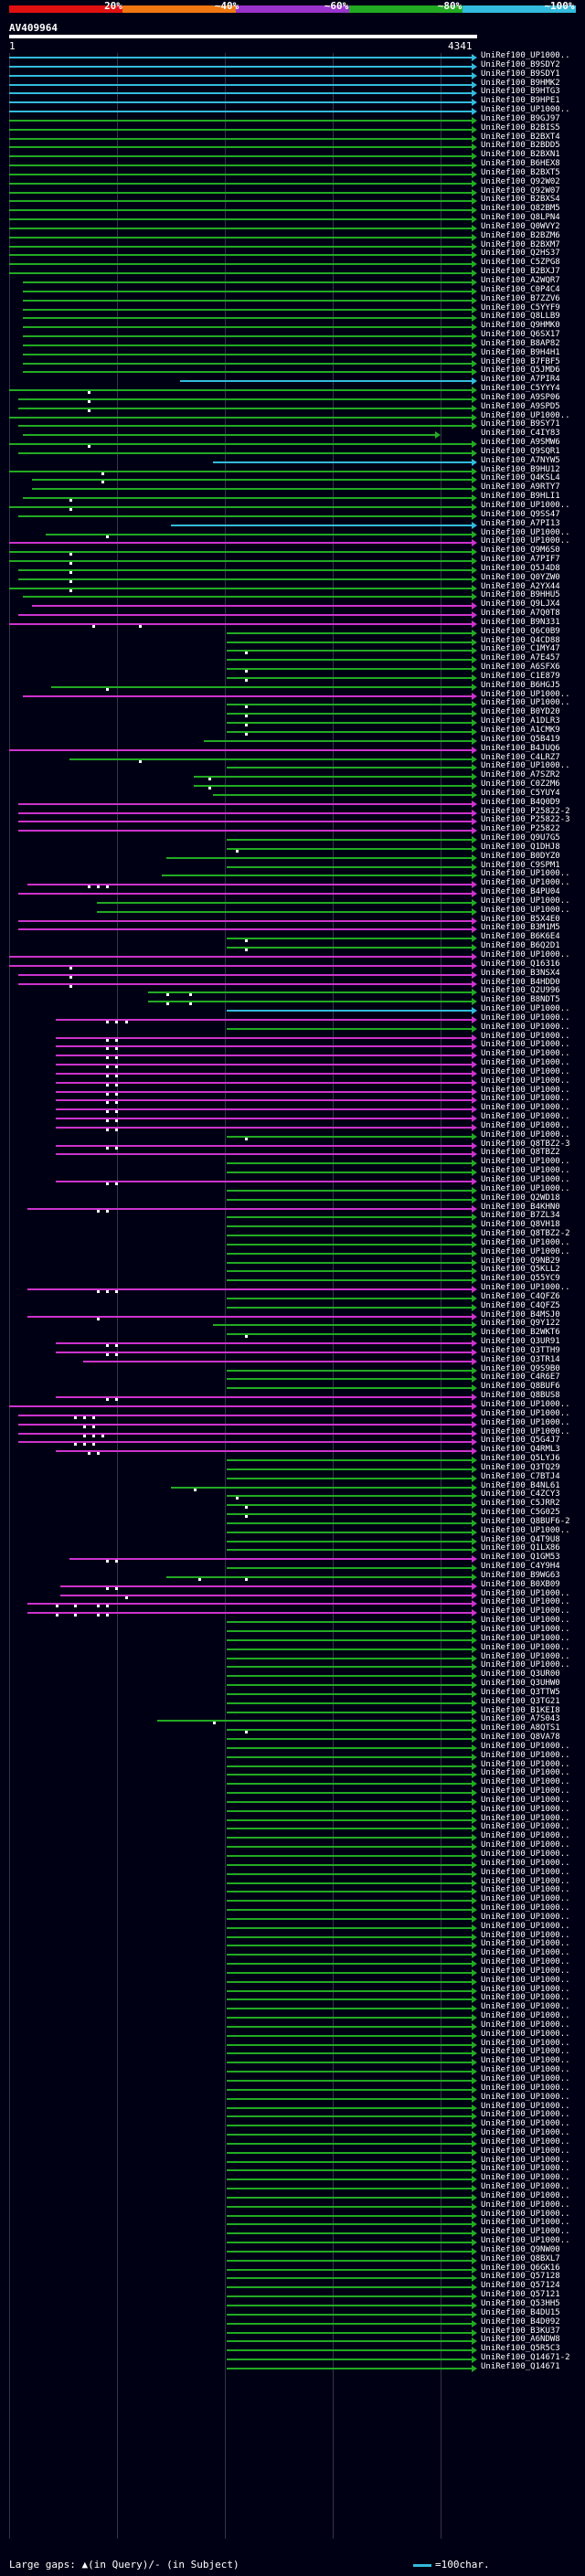 The height and width of the screenshot is (2576, 585). What do you see at coordinates (520, 1539) in the screenshot?
I see `hit-label-link: UniRef100_Q4T9U8` at bounding box center [520, 1539].